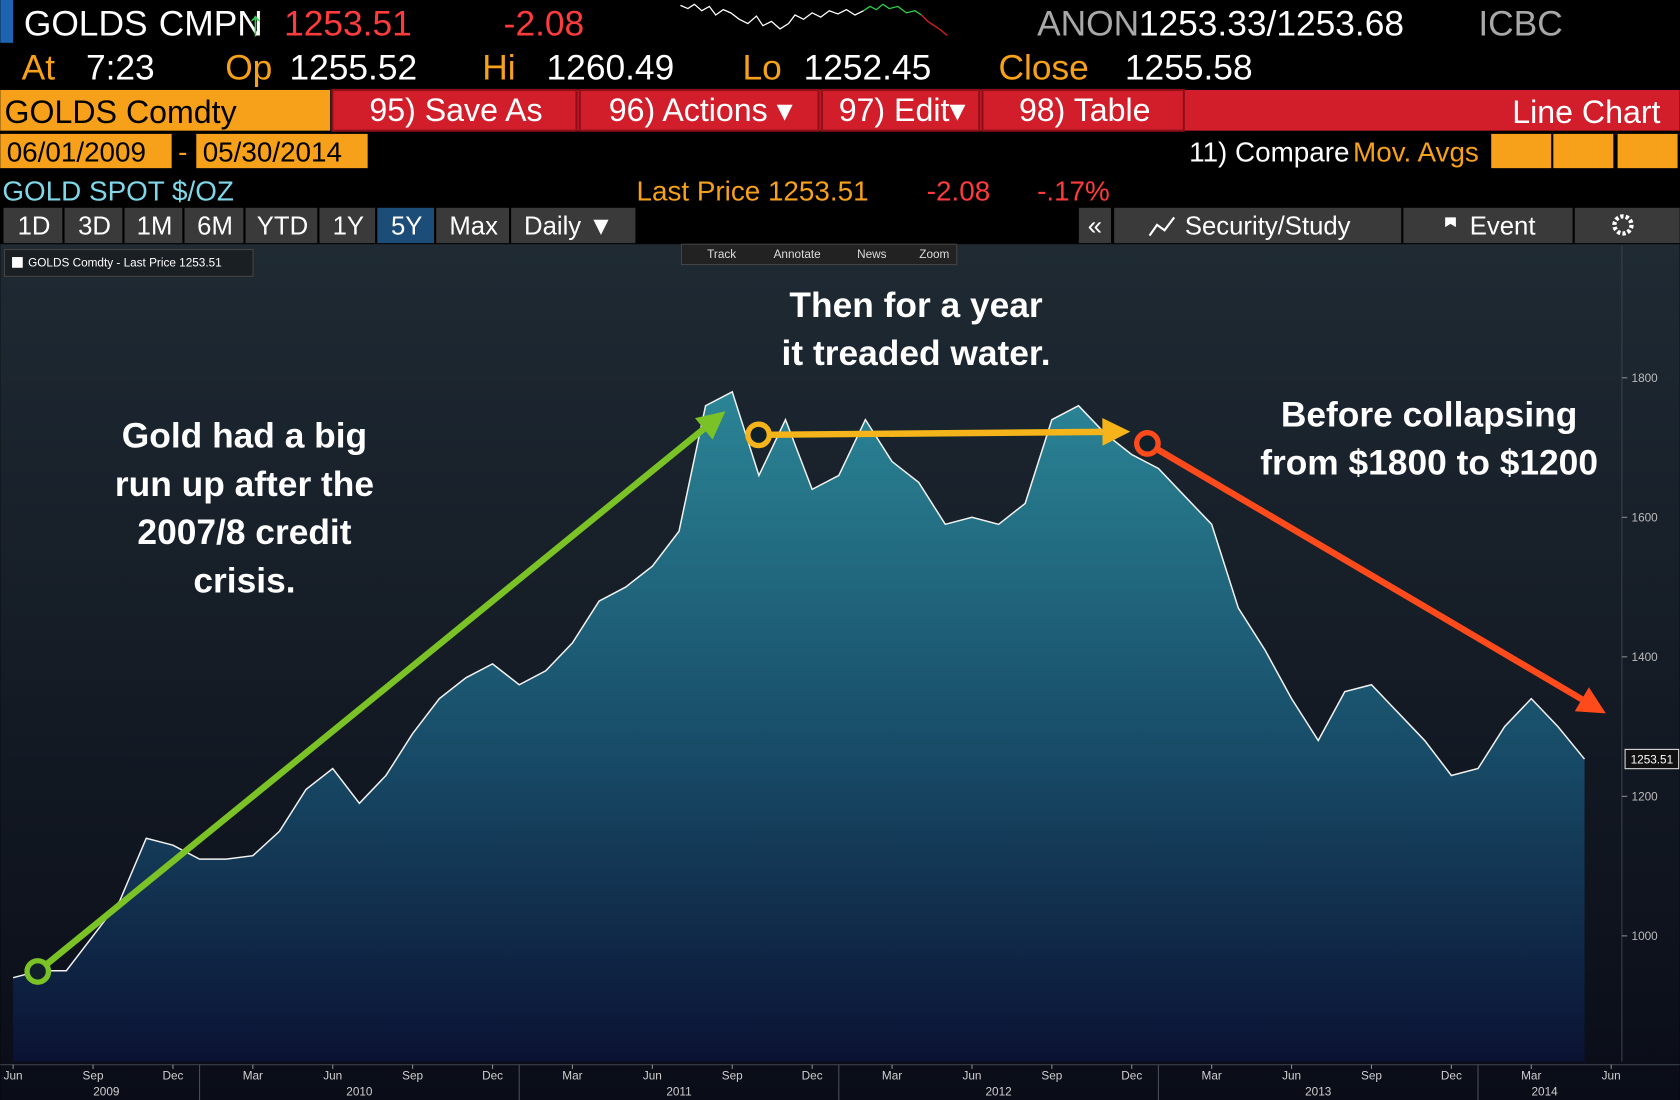 This screenshot has width=1680, height=1100. I want to click on frequency-label: Daily ▼, so click(569, 227).